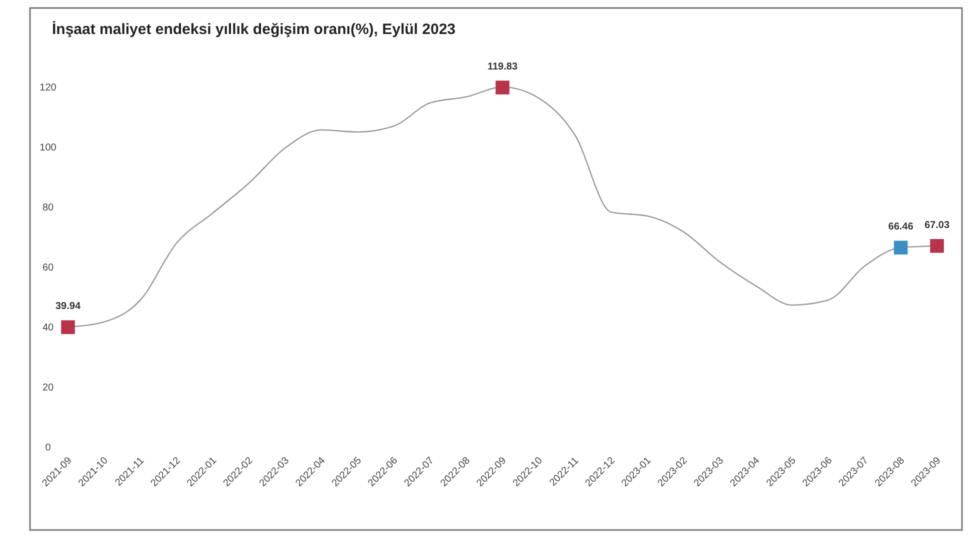  Describe the element at coordinates (48, 448) in the screenshot. I see `y-tick-label: 0` at that location.